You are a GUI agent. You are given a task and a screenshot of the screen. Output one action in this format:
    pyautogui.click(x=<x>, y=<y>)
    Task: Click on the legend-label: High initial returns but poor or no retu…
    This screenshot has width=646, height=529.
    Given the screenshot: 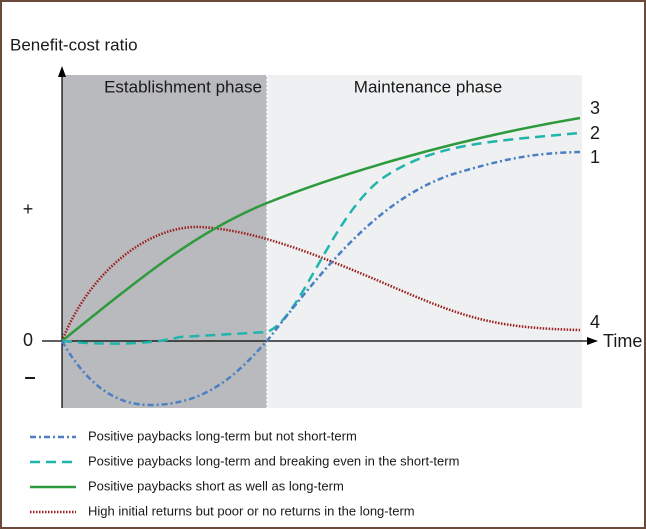 What is the action you would take?
    pyautogui.click(x=251, y=510)
    